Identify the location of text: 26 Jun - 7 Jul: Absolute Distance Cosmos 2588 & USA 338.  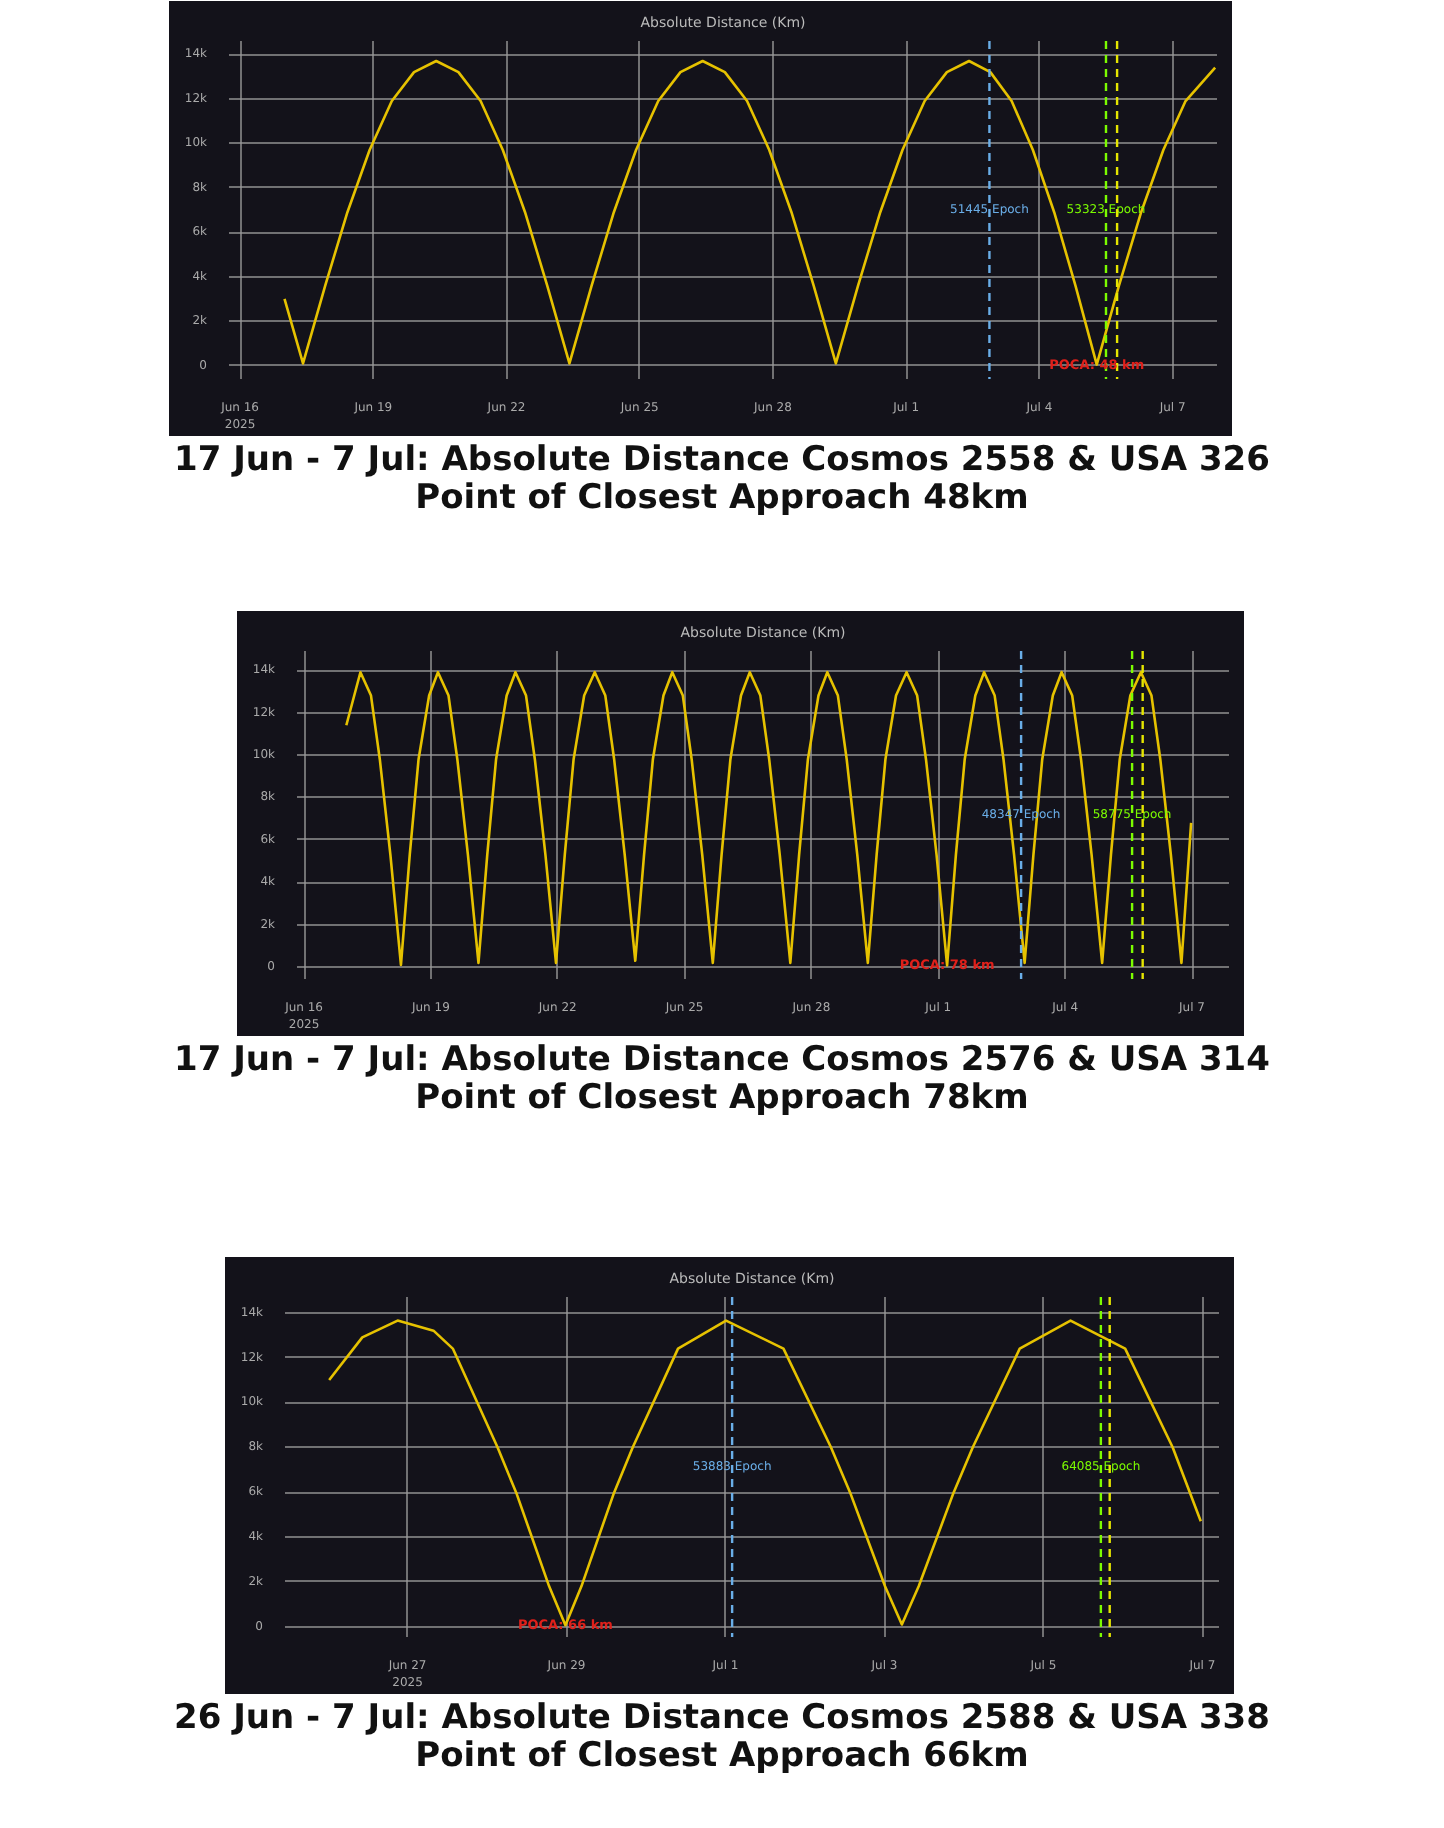
(722, 1718).